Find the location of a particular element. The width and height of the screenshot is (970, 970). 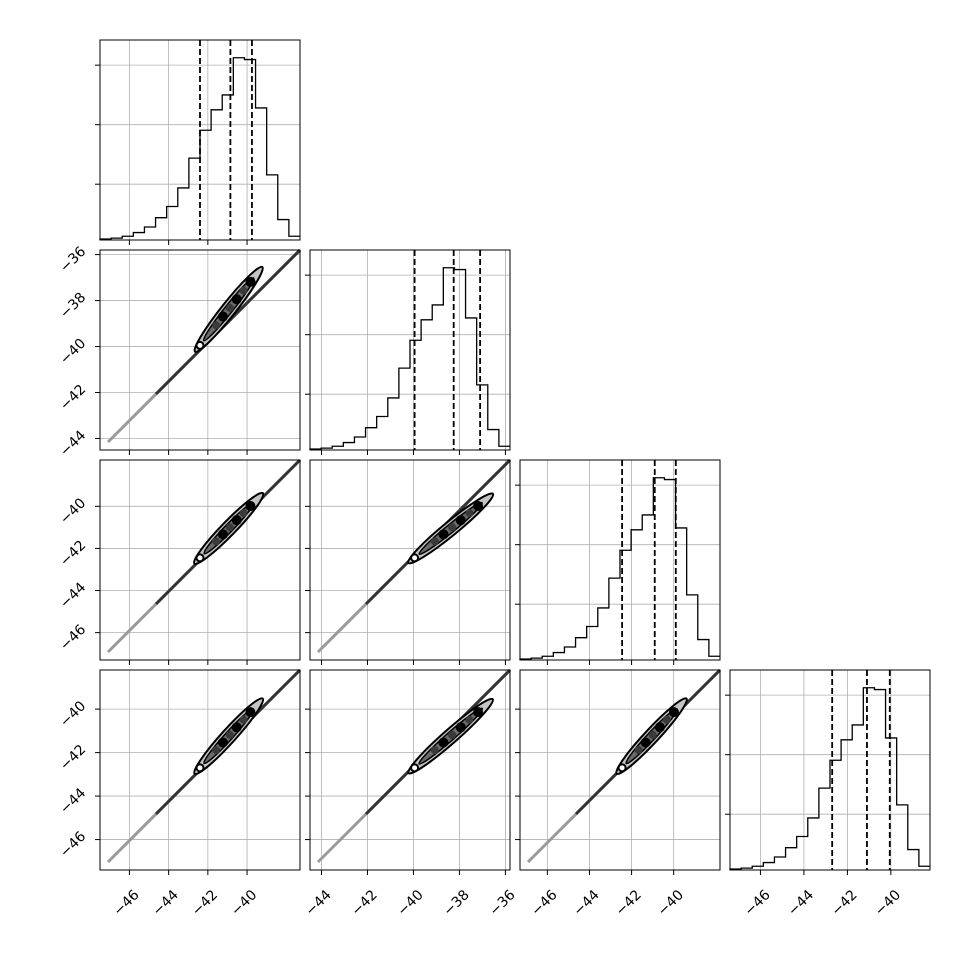

panel-1-0: −44 −42 −40 −38 −36 is located at coordinates (179, 352).